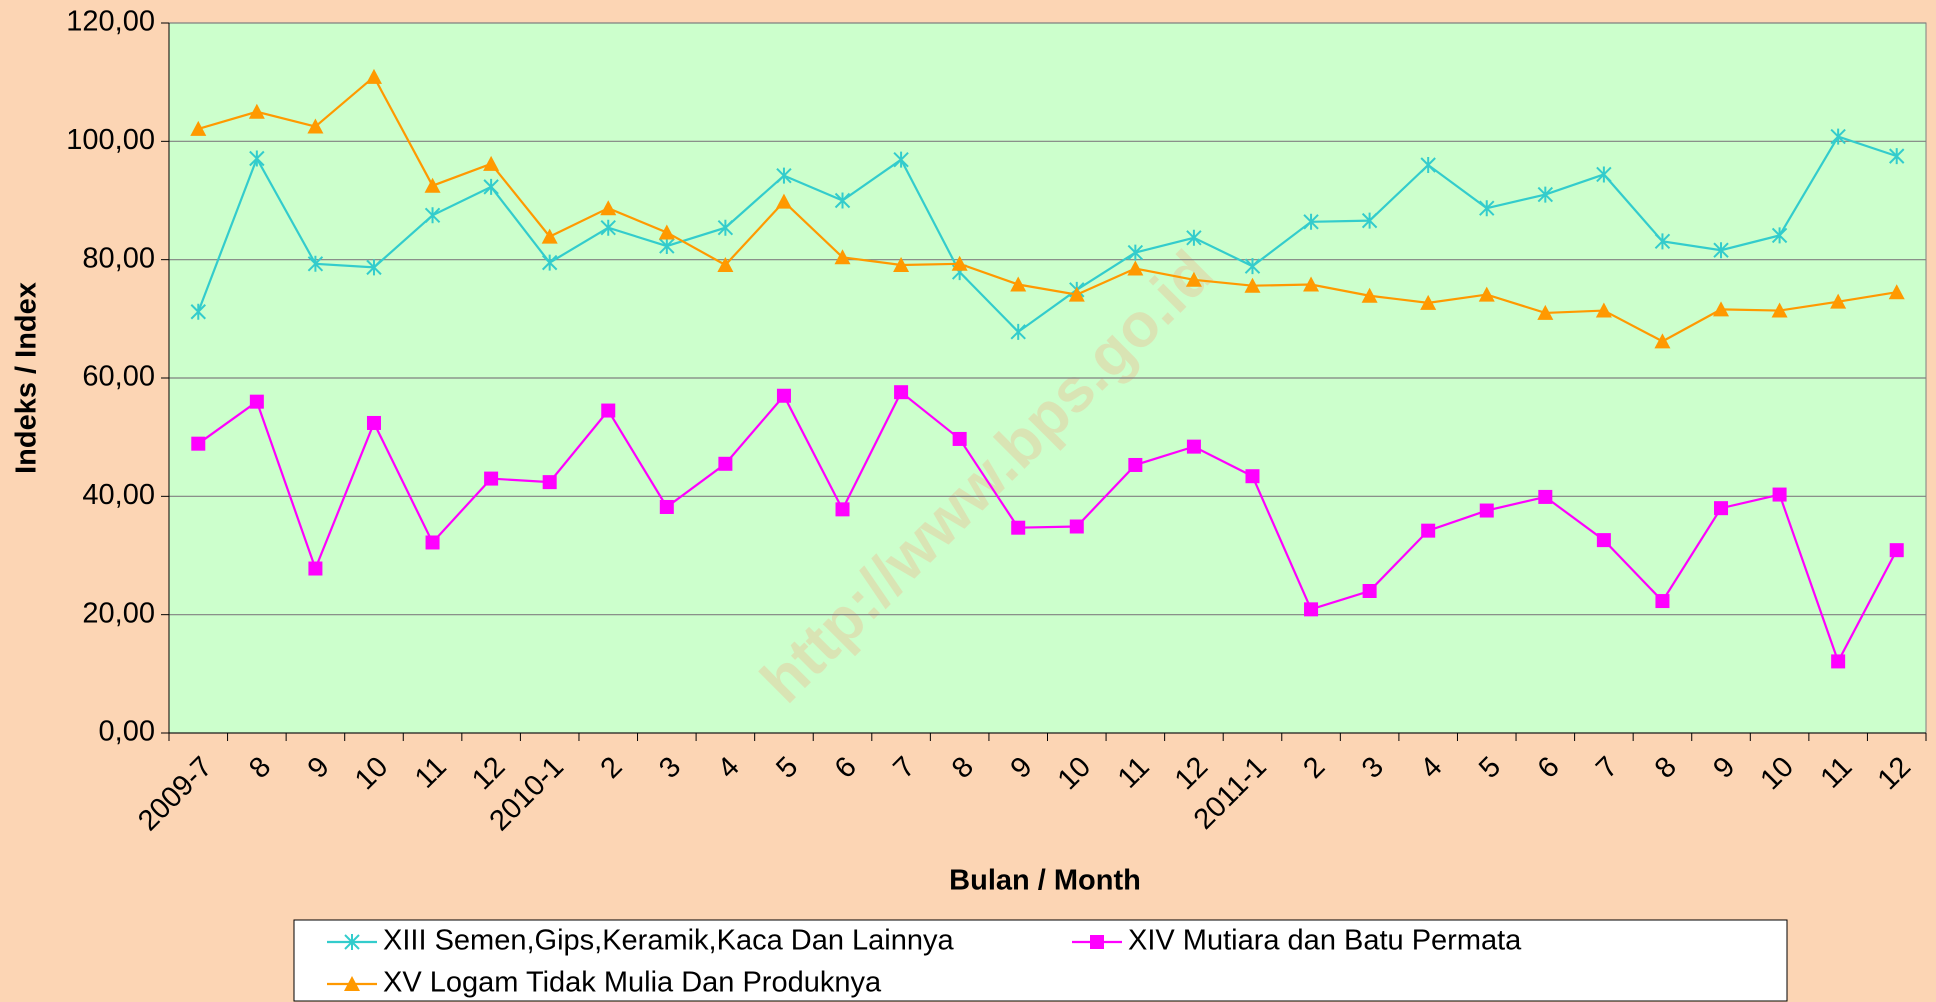 Image resolution: width=1936 pixels, height=1002 pixels. What do you see at coordinates (1045, 881) in the screenshot?
I see `x-axis-title: Bulan / Month` at bounding box center [1045, 881].